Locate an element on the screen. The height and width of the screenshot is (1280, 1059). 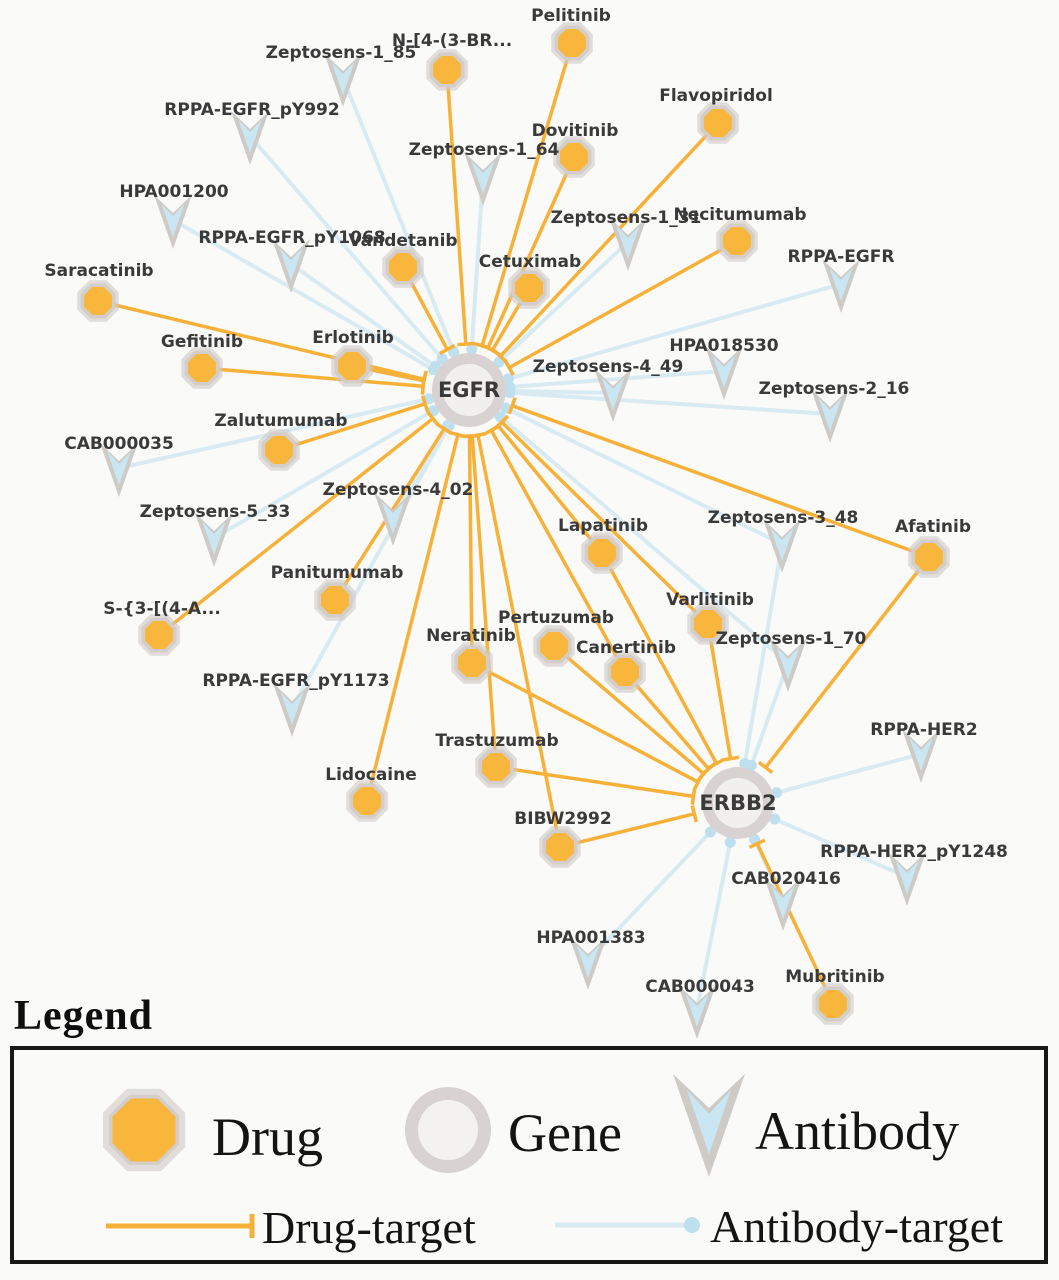
antibody-chevron-inner-cab000035 is located at coordinates (119, 468).